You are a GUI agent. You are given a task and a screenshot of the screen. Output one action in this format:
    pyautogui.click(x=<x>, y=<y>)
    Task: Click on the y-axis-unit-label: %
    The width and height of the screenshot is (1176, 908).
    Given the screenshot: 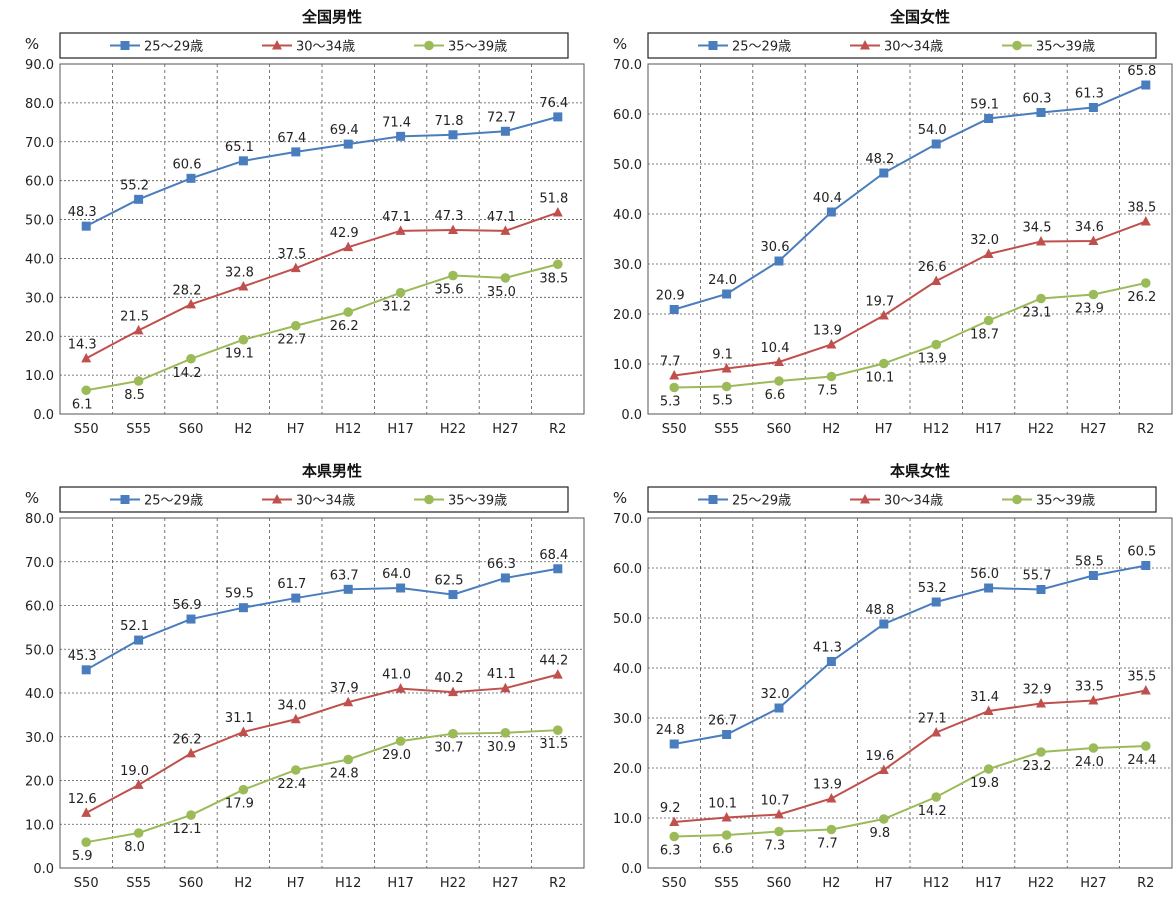 What is the action you would take?
    pyautogui.click(x=32, y=44)
    